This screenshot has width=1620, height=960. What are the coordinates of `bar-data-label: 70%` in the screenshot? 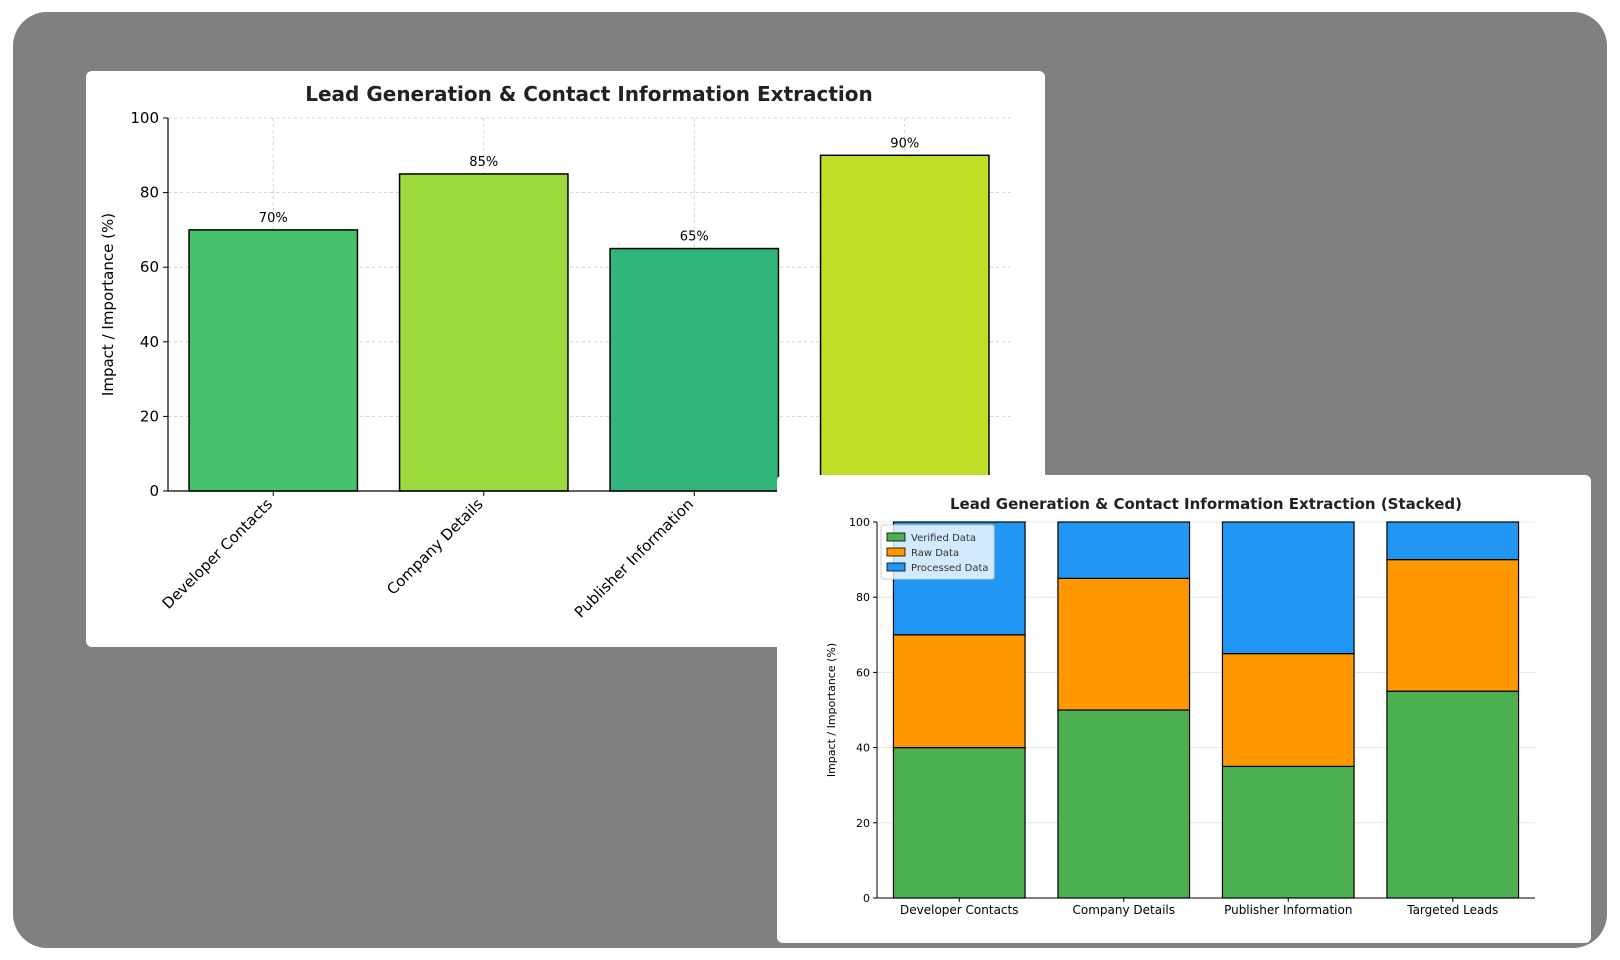 It's located at (273, 218).